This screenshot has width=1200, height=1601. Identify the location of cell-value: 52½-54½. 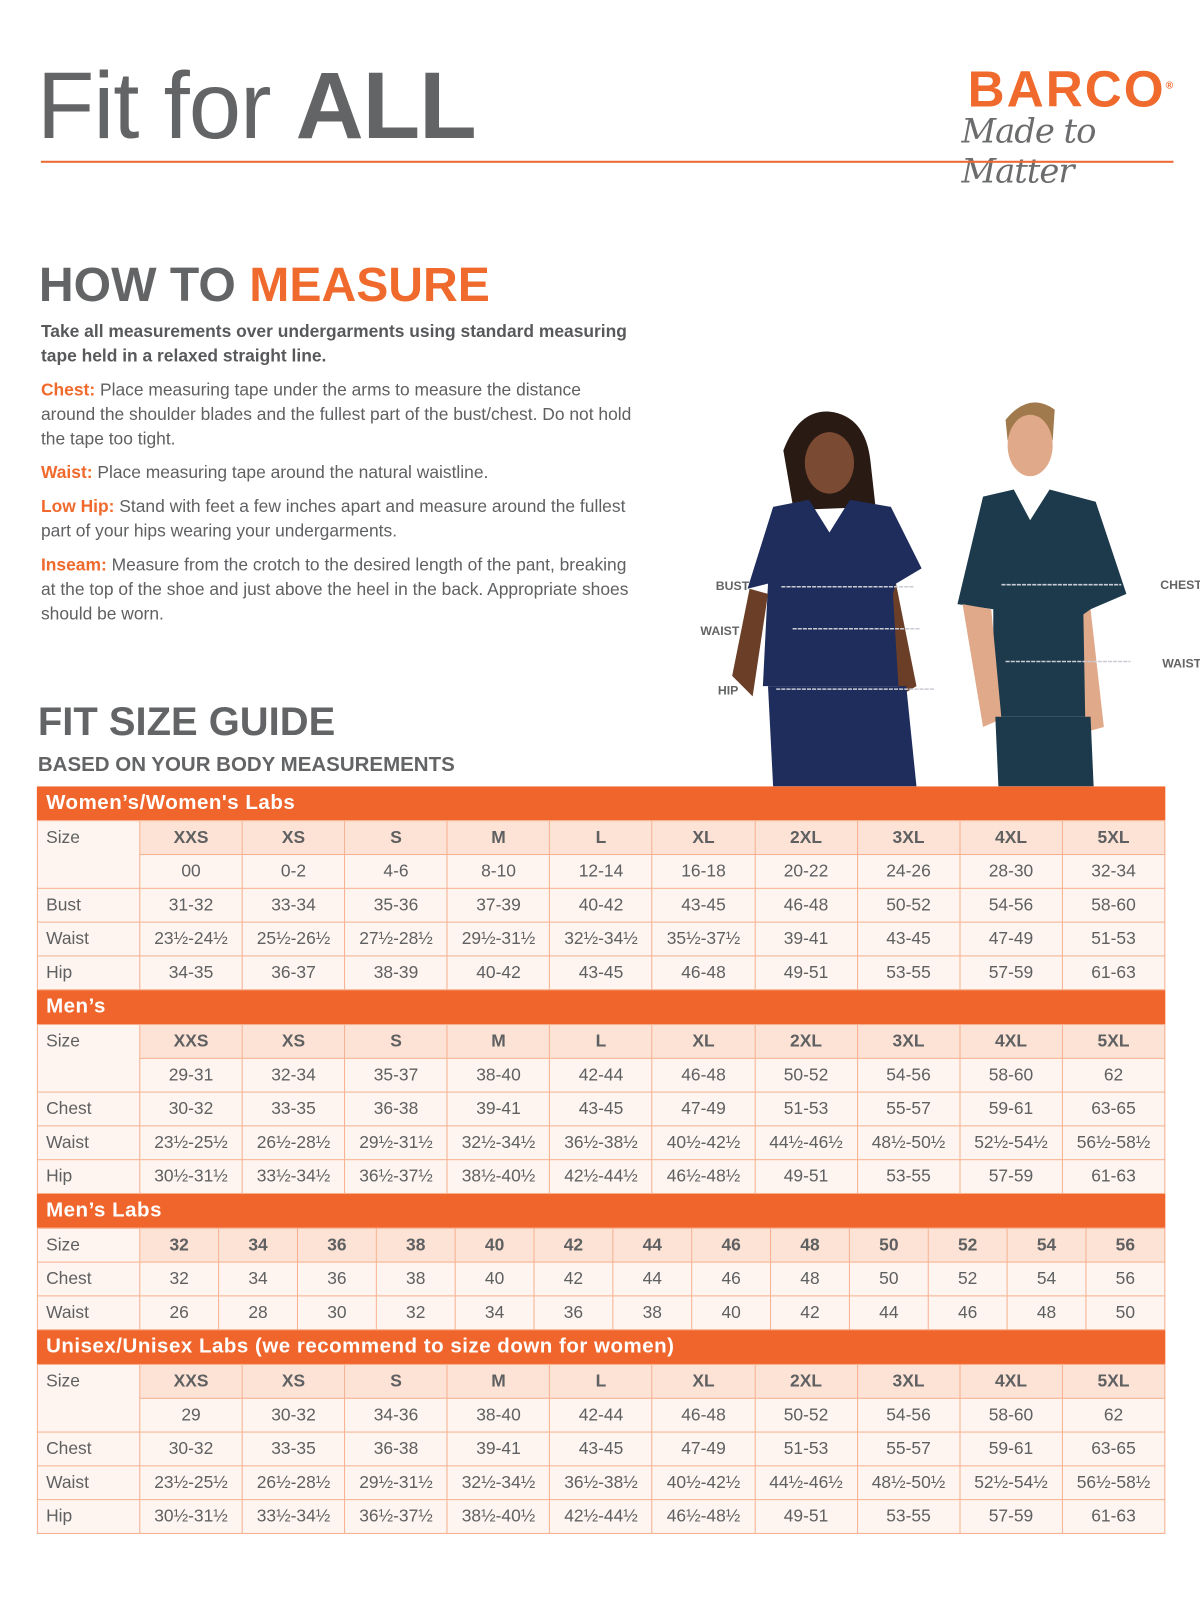
(1011, 1143).